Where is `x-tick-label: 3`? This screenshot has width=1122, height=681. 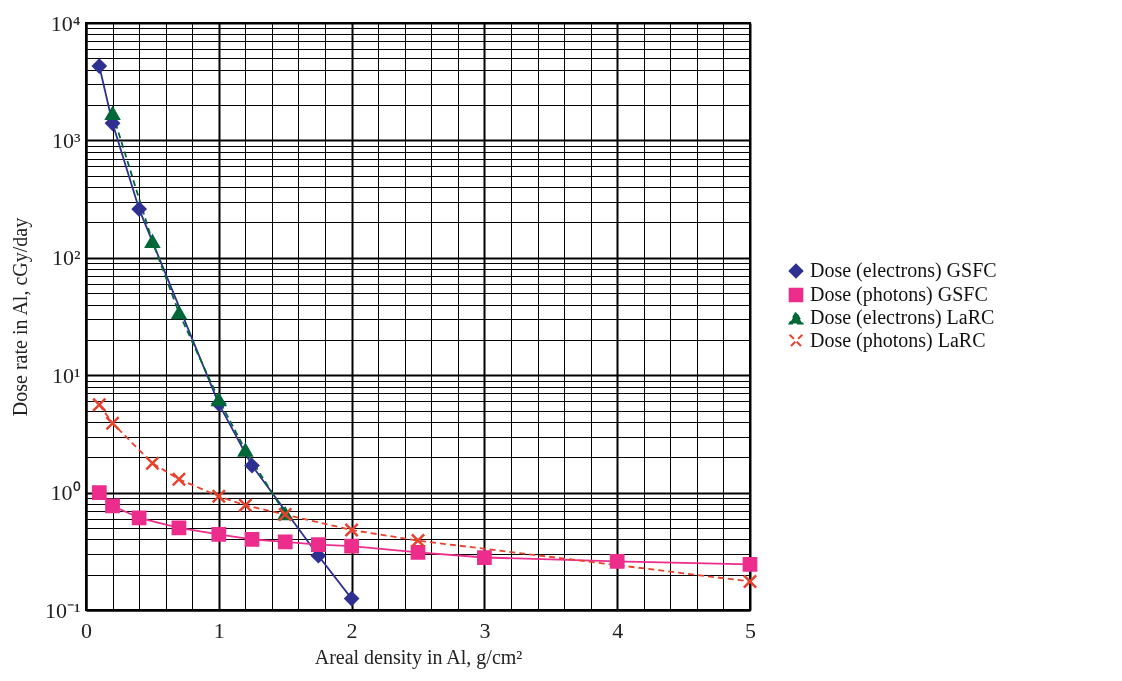
x-tick-label: 3 is located at coordinates (485, 630).